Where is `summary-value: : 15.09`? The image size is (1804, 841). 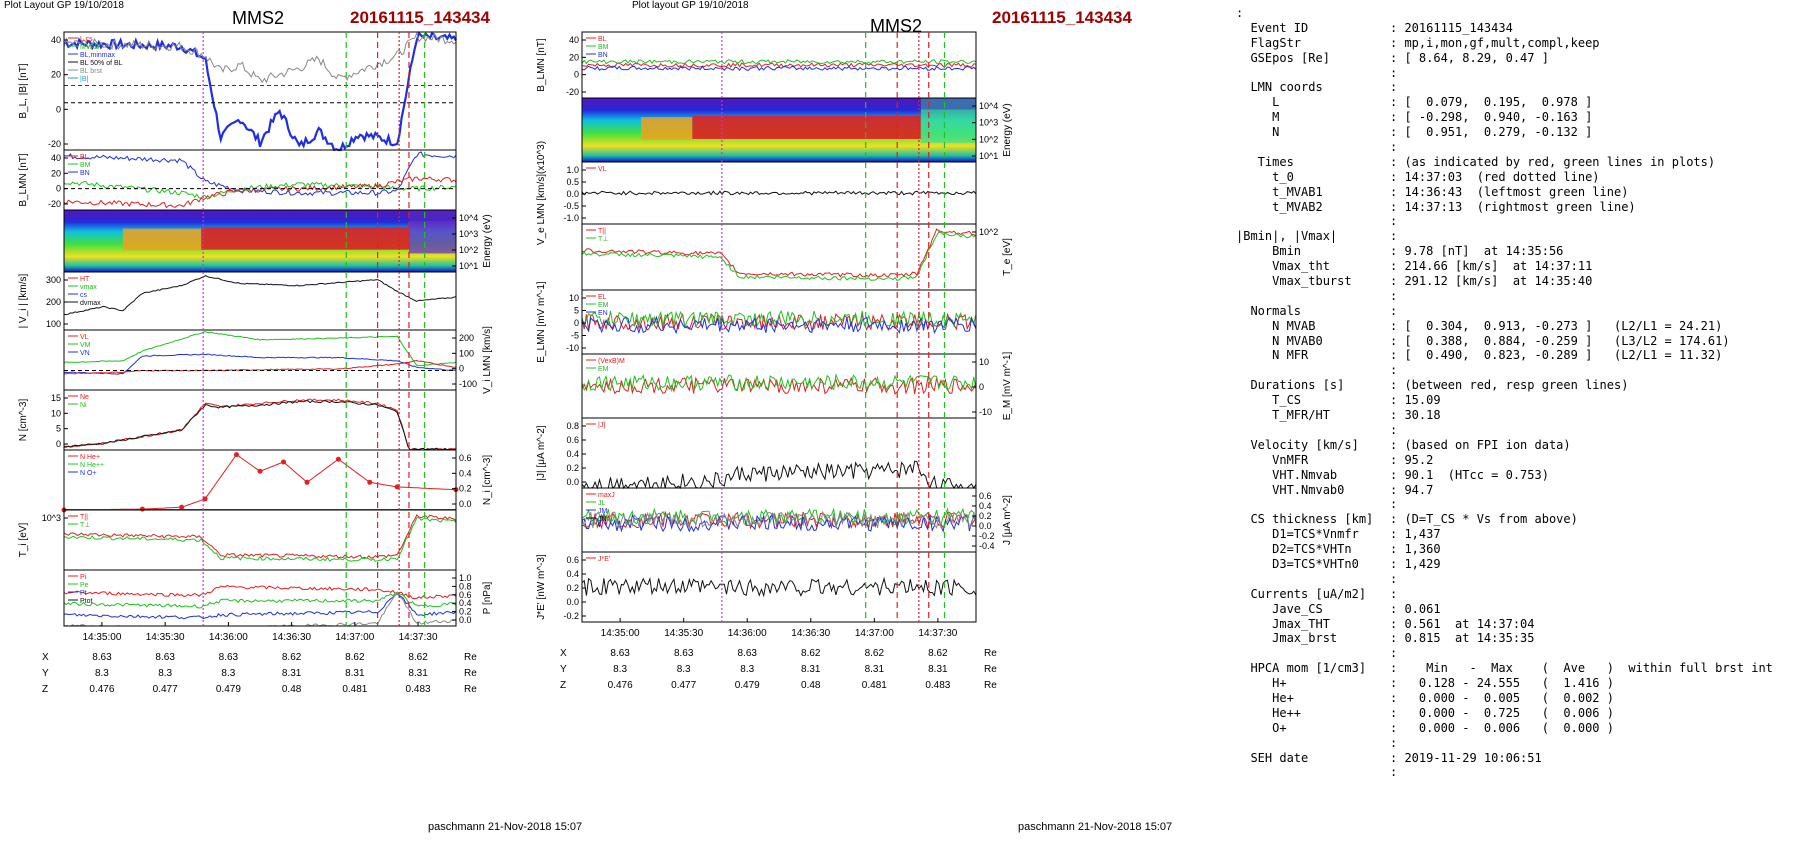 summary-value: : 15.09 is located at coordinates (1415, 400).